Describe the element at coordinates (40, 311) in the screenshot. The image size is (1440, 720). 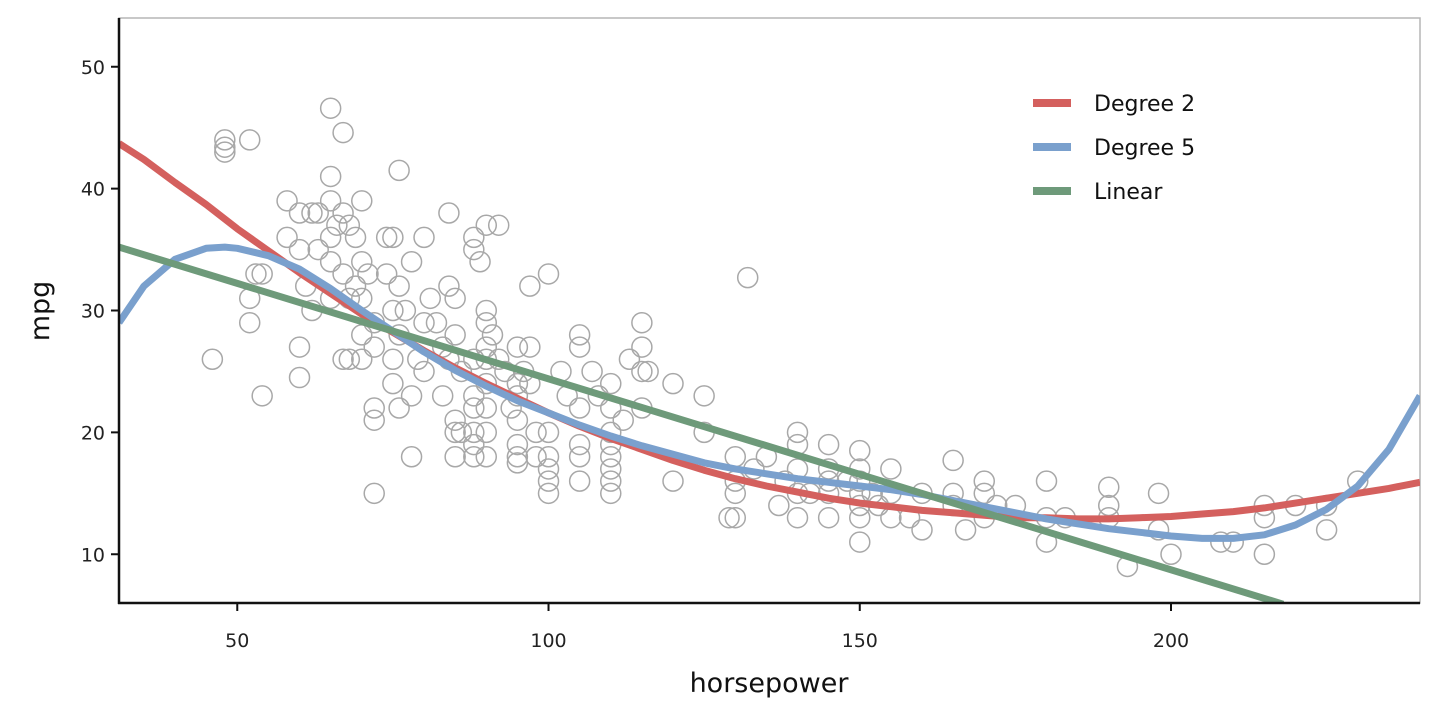
I see `y-axis-title: mpg` at that location.